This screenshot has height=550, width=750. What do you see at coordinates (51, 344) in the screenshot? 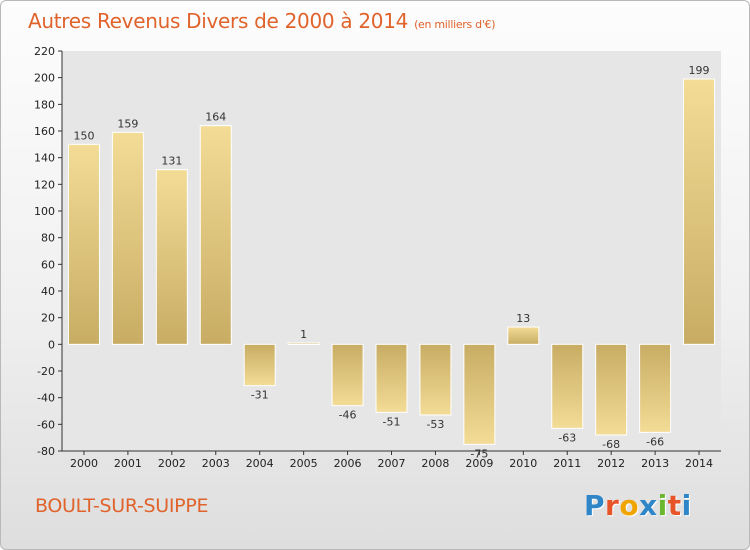
I see `y-tick-label: 0` at bounding box center [51, 344].